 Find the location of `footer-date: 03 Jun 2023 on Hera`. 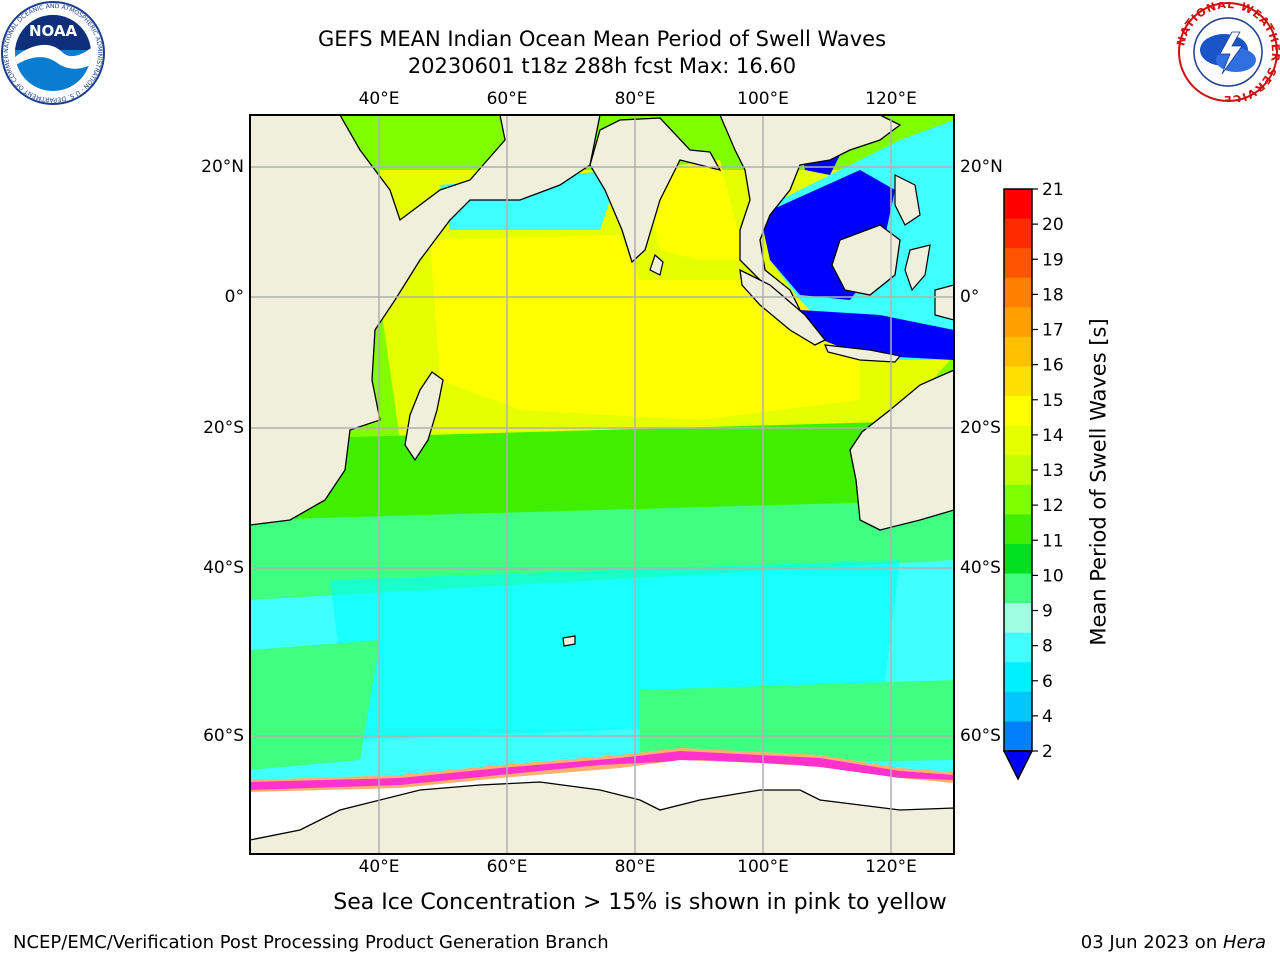

footer-date: 03 Jun 2023 on Hera is located at coordinates (1173, 942).